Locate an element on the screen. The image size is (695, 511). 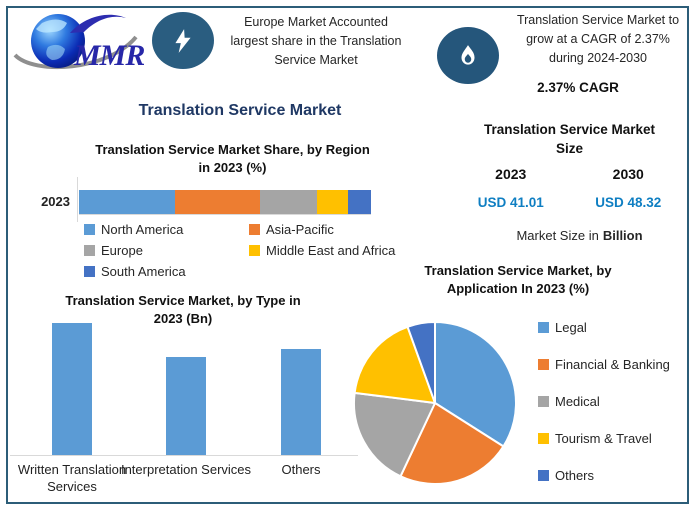
region-category-label: 2023 is located at coordinates (55, 201).